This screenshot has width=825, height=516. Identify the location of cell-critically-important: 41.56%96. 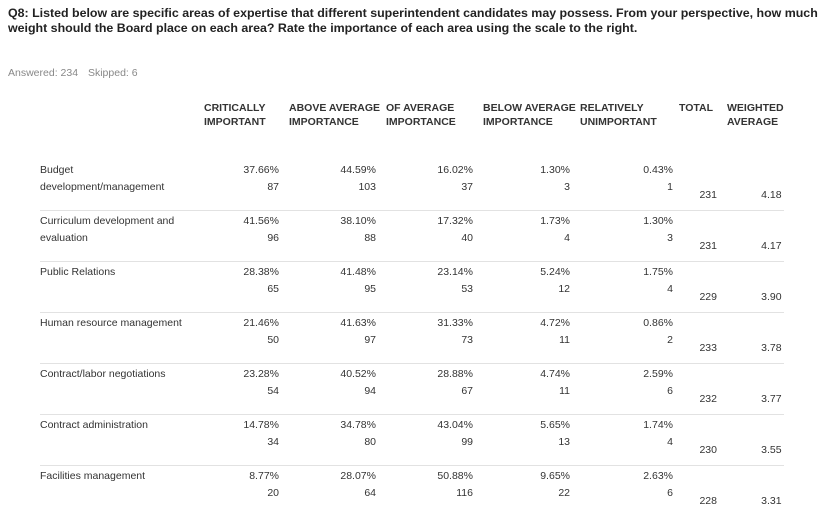
(242, 236).